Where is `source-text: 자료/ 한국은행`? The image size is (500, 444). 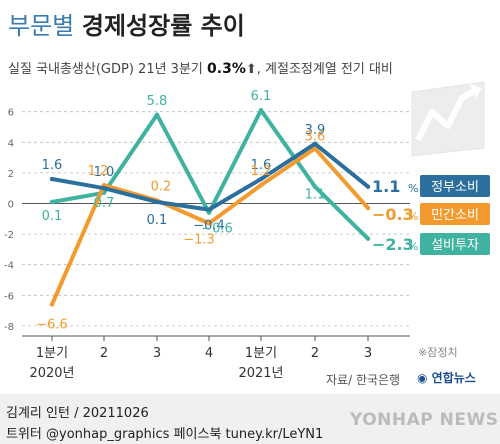 source-text: 자료/ 한국은행 is located at coordinates (363, 380).